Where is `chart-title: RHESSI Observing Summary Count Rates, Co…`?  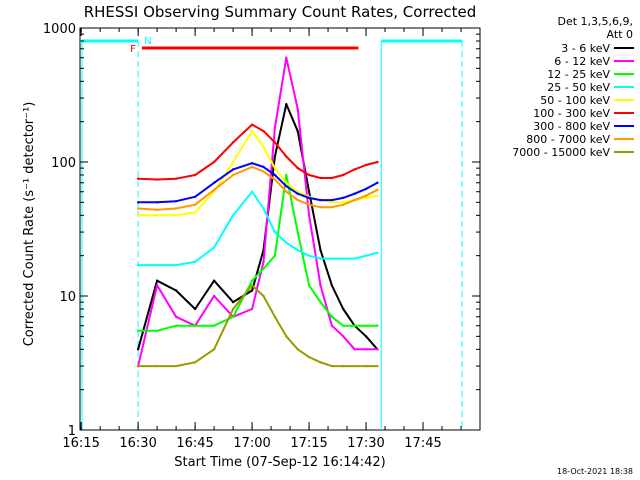 chart-title: RHESSI Observing Summary Count Rates, Co… is located at coordinates (280, 12).